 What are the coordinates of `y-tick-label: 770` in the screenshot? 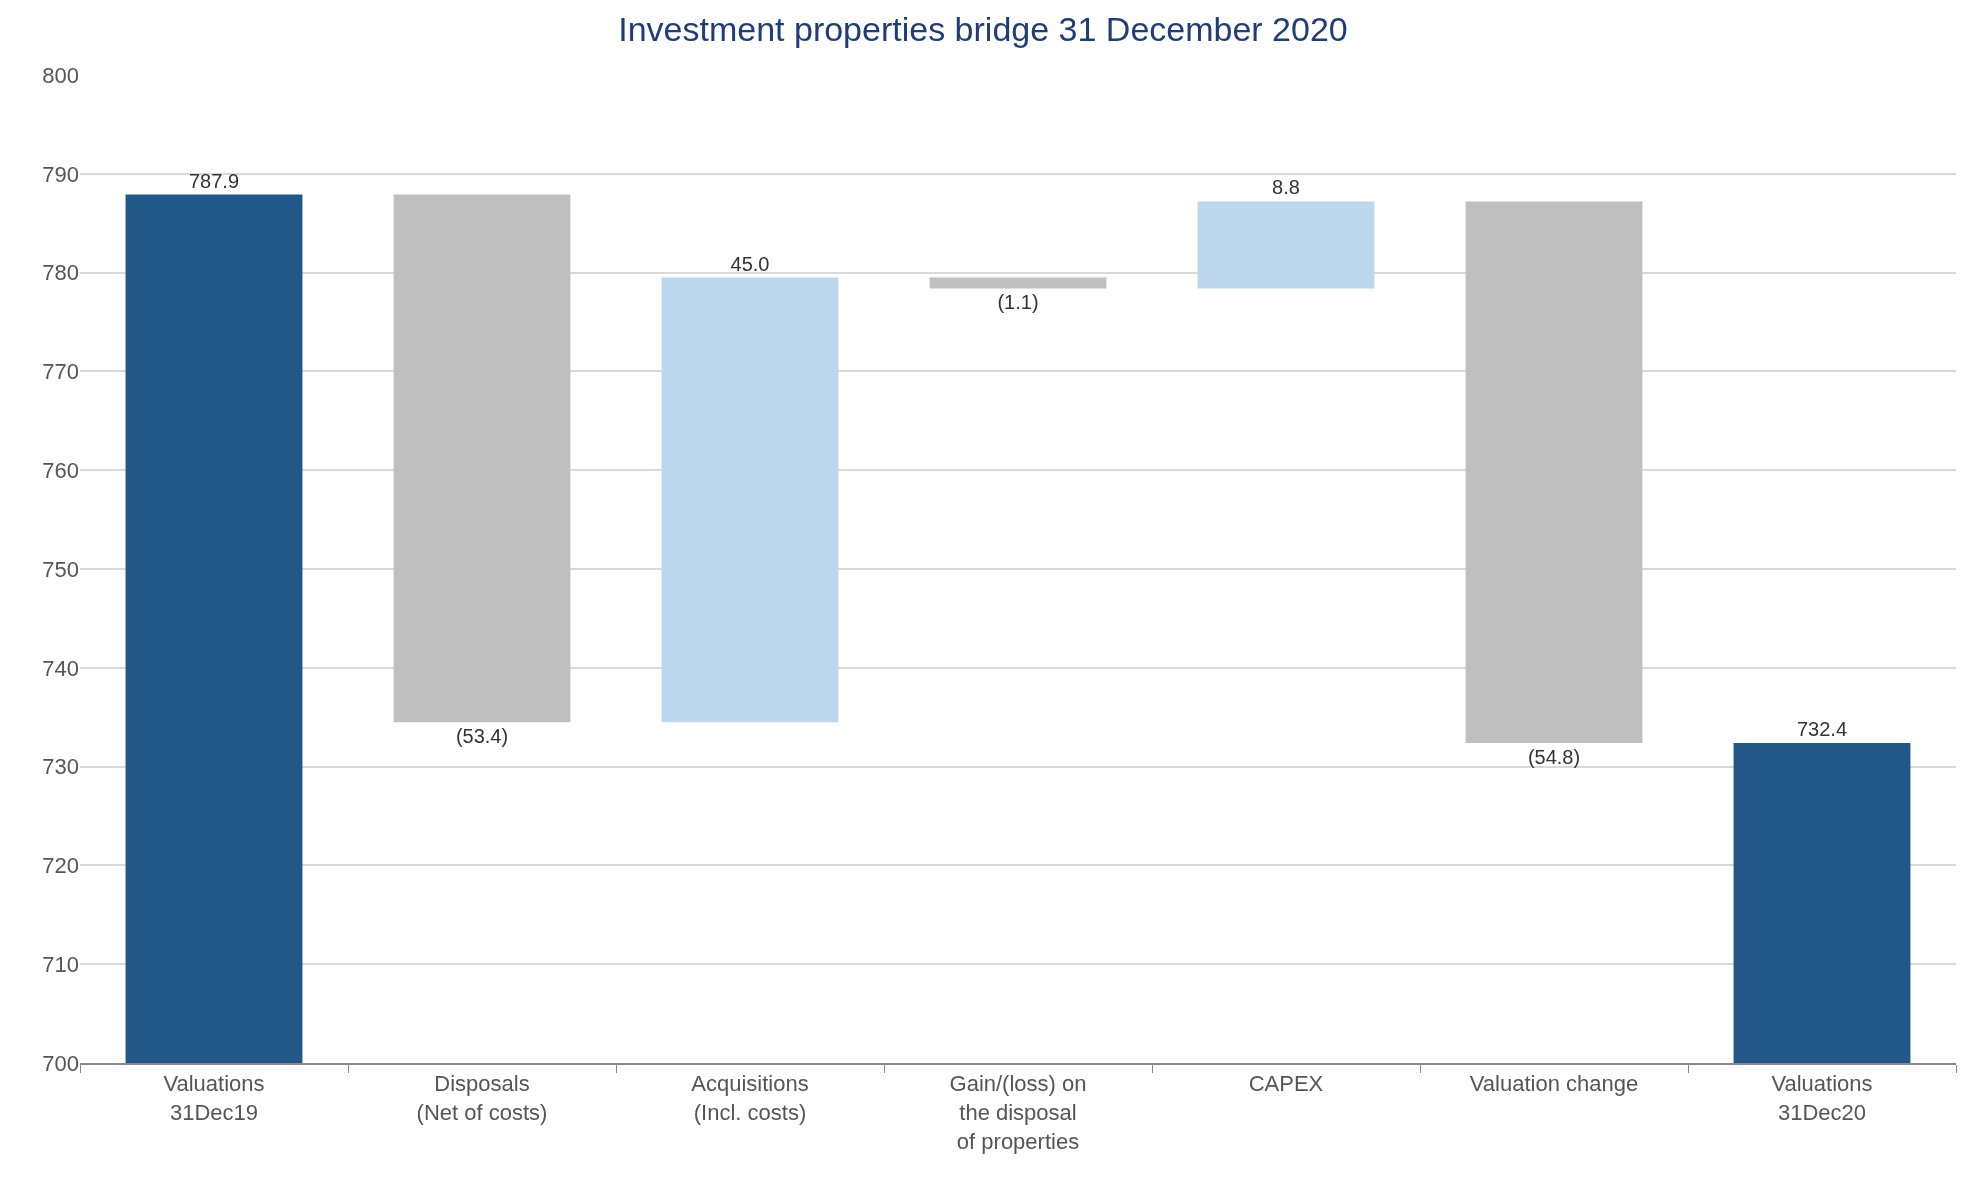 It's located at (60, 372).